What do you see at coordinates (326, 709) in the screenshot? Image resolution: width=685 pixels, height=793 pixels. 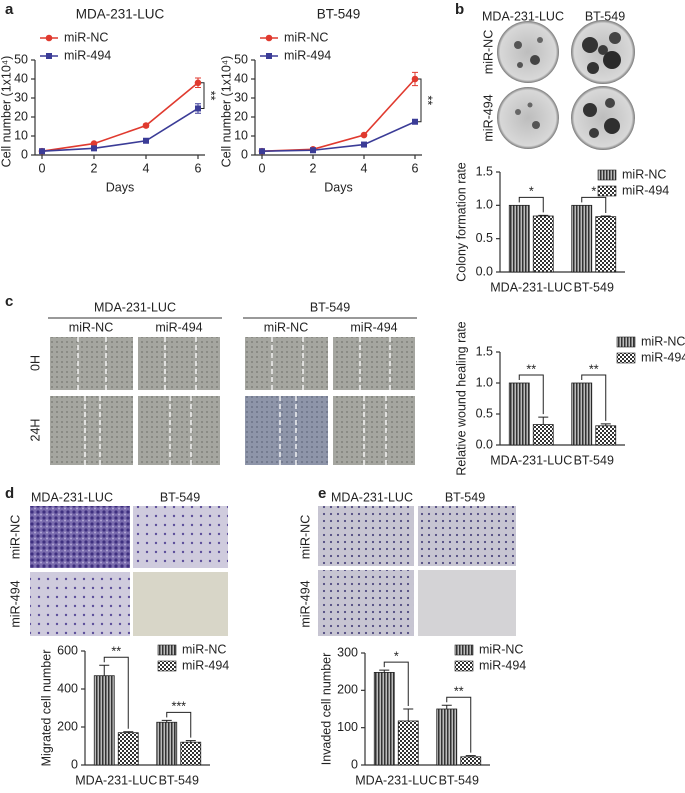 I see `y-axis-label: Invaded cell number` at bounding box center [326, 709].